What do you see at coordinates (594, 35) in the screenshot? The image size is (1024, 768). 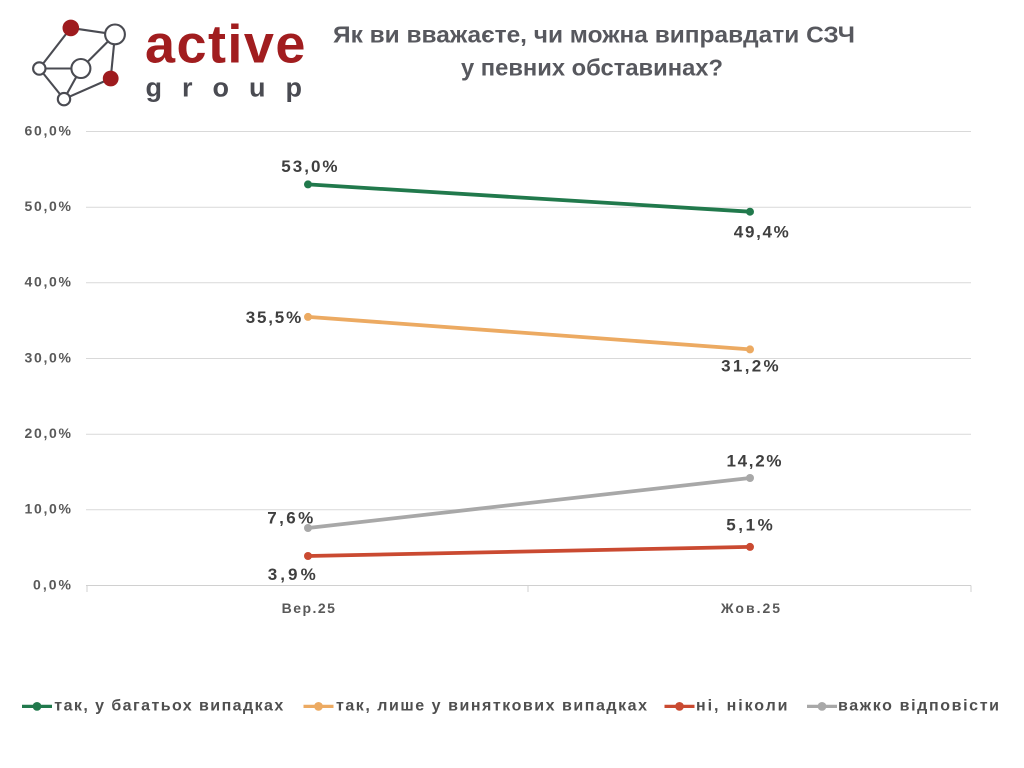 I see `svg-text:Як ви вважаєте, чи можна випра: Як ви вважаєте, чи можна виправдати СЗЧ` at bounding box center [594, 35].